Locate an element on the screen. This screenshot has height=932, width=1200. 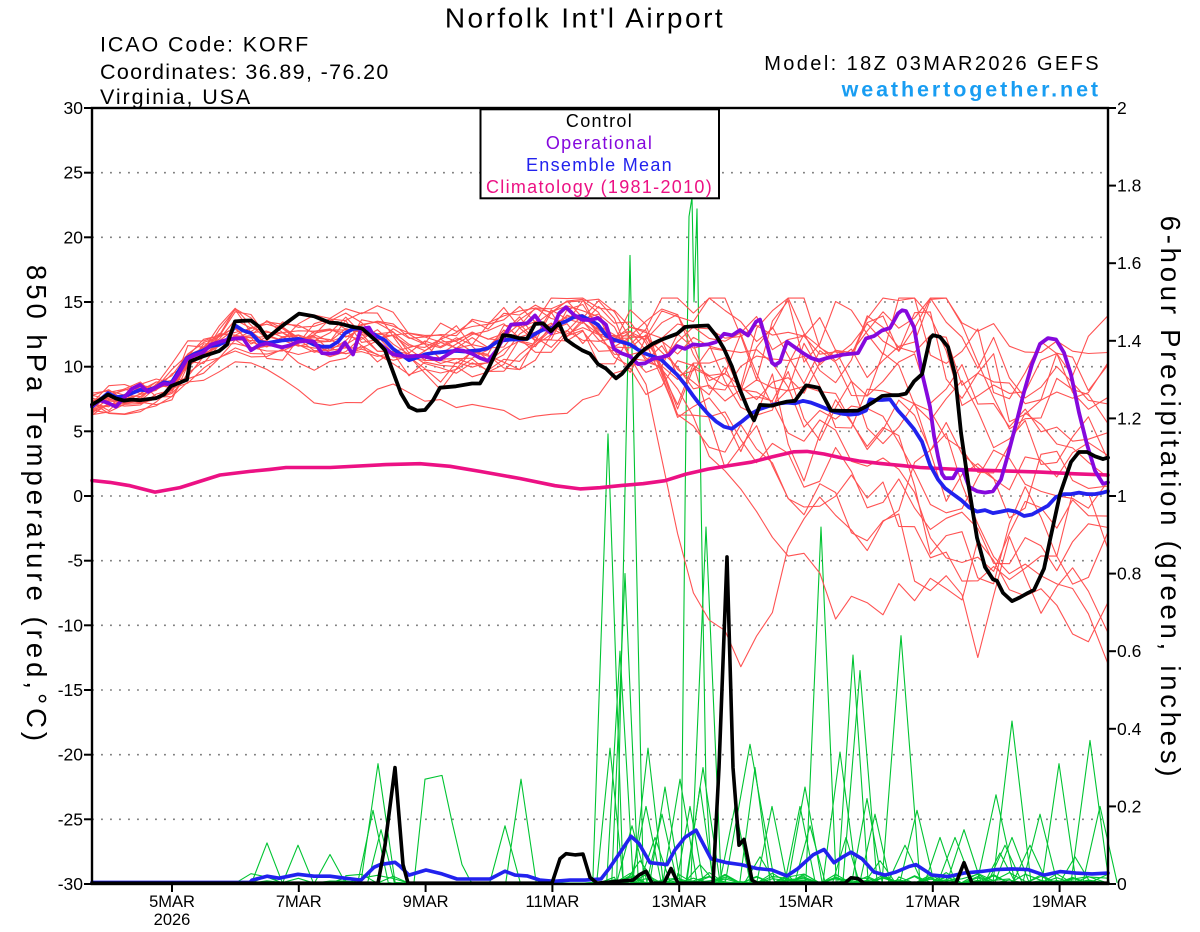
svg-text: weathertogether.net is located at coordinates (971, 90).